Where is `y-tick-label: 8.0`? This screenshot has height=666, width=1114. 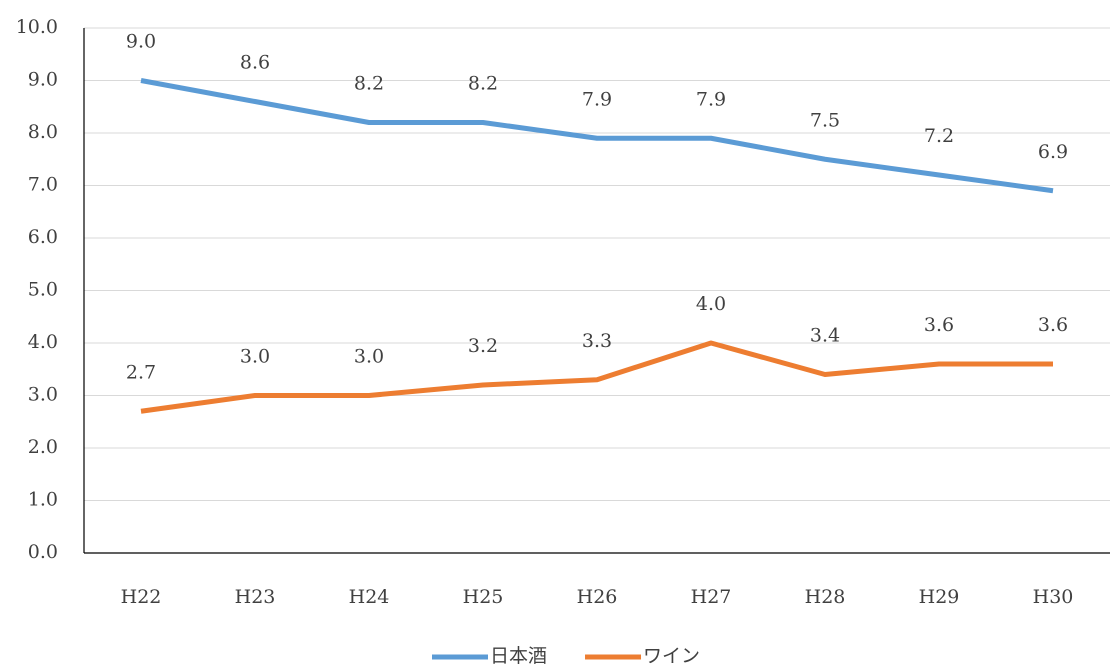 y-tick-label: 8.0 is located at coordinates (43, 132).